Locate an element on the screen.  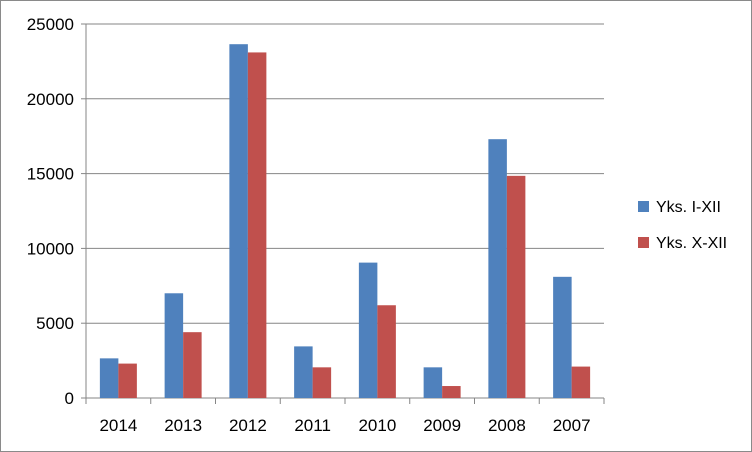
legend-label: Yks. I-XII is located at coordinates (688, 207).